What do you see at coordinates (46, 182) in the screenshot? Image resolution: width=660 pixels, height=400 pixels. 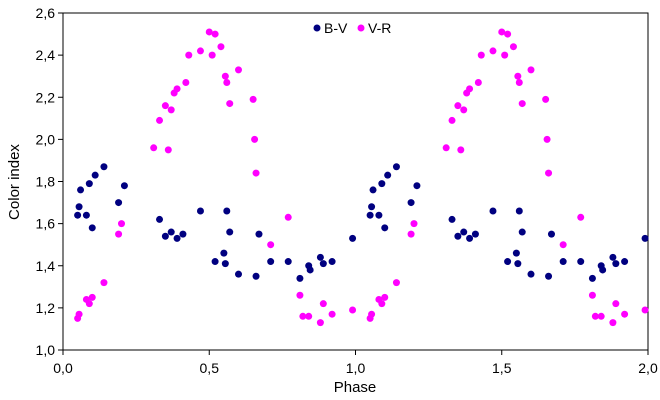 I see `y-tick-label: 1,8` at bounding box center [46, 182].